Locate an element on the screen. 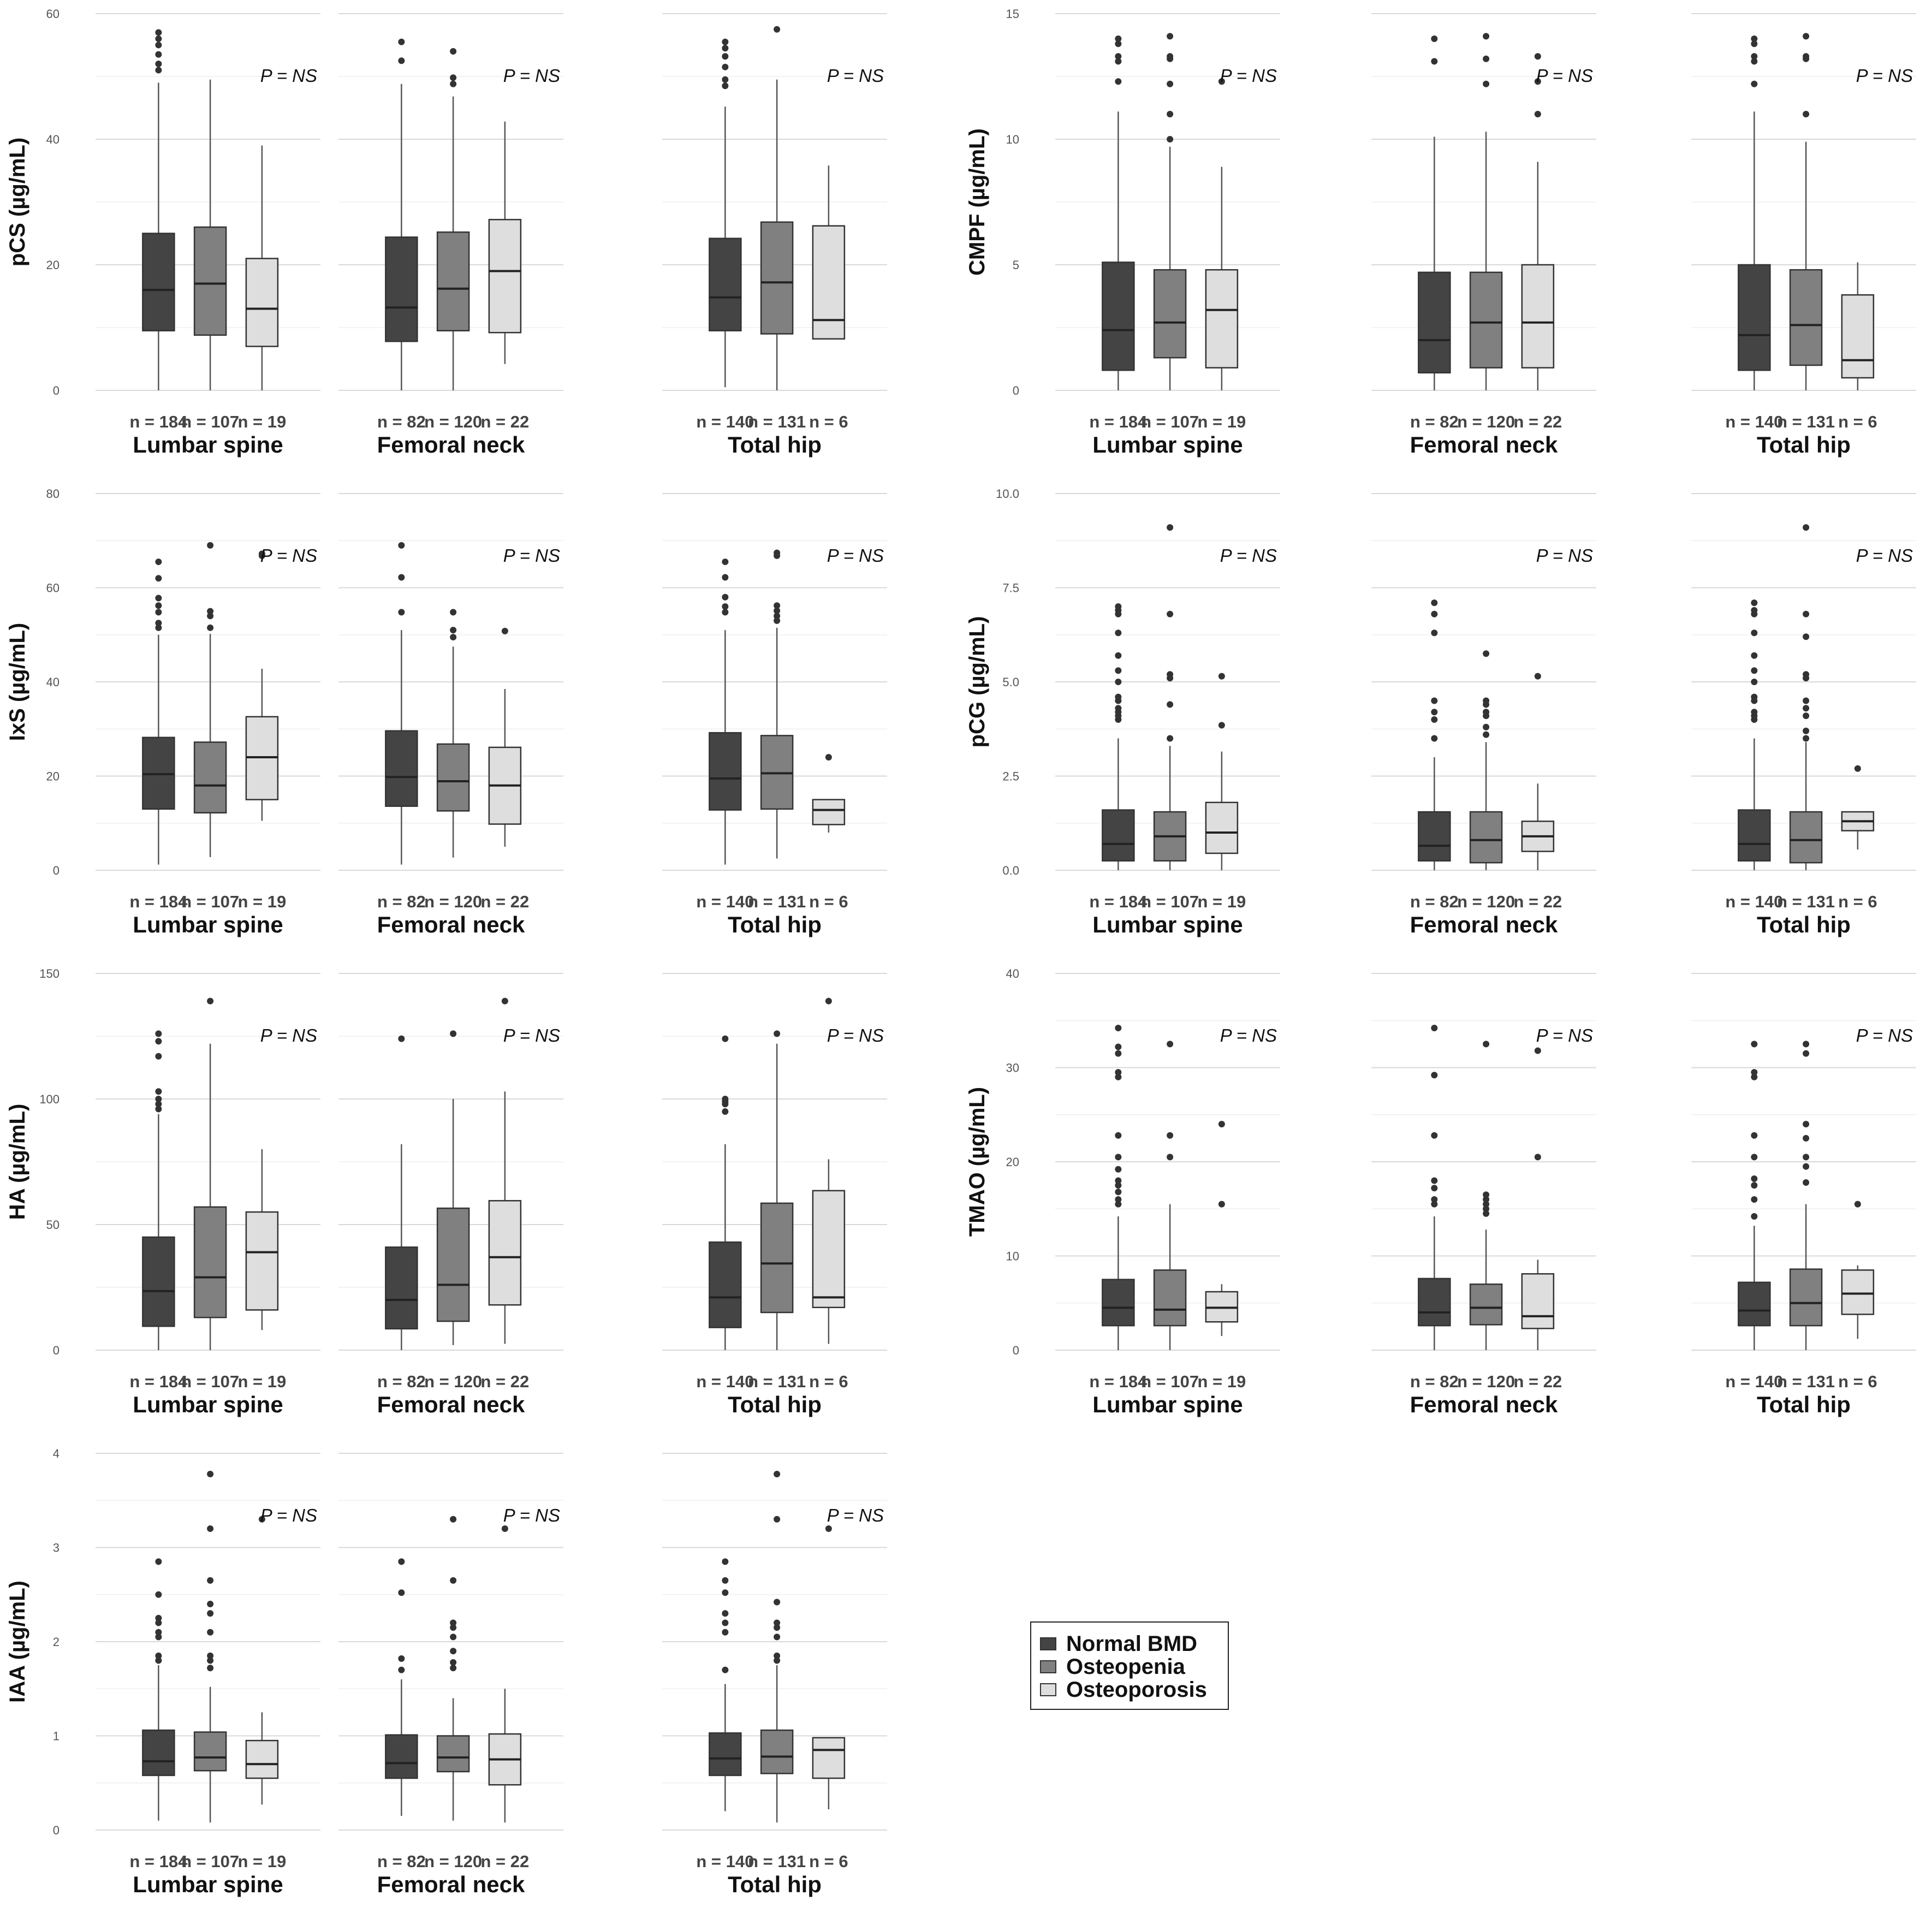 The width and height of the screenshot is (1932, 1913). y-axis-label-pcg: pCG (µg/mL) is located at coordinates (977, 682).